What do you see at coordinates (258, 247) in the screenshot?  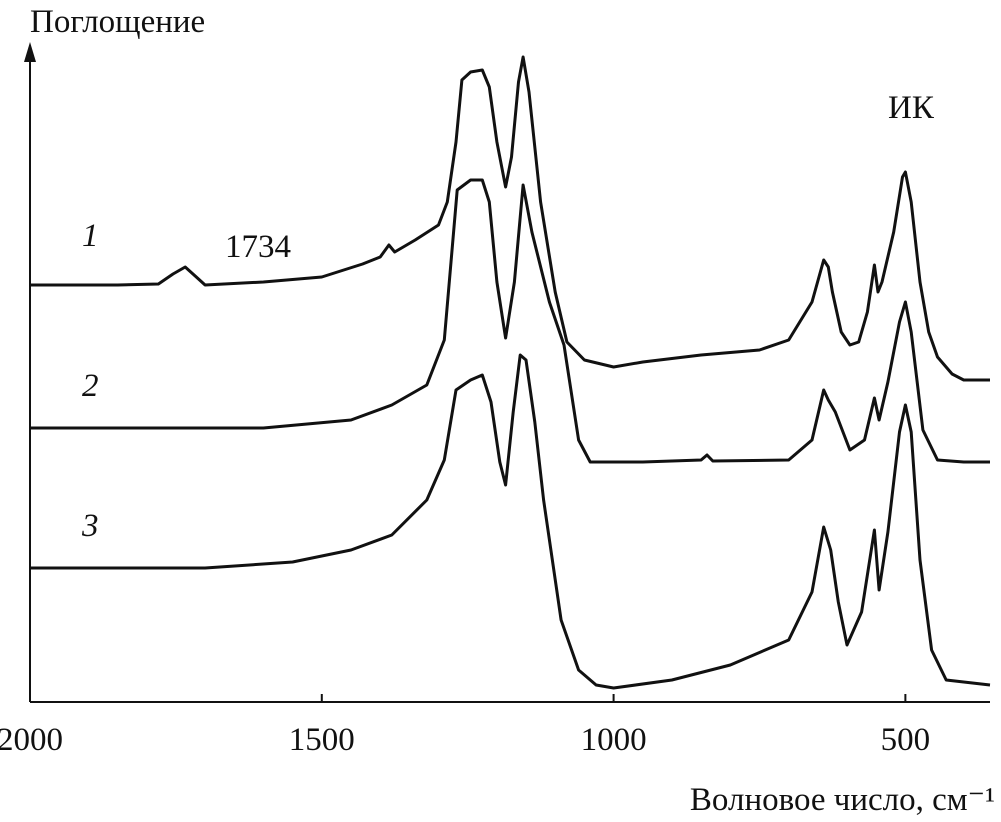 I see `annotation: 1734` at bounding box center [258, 247].